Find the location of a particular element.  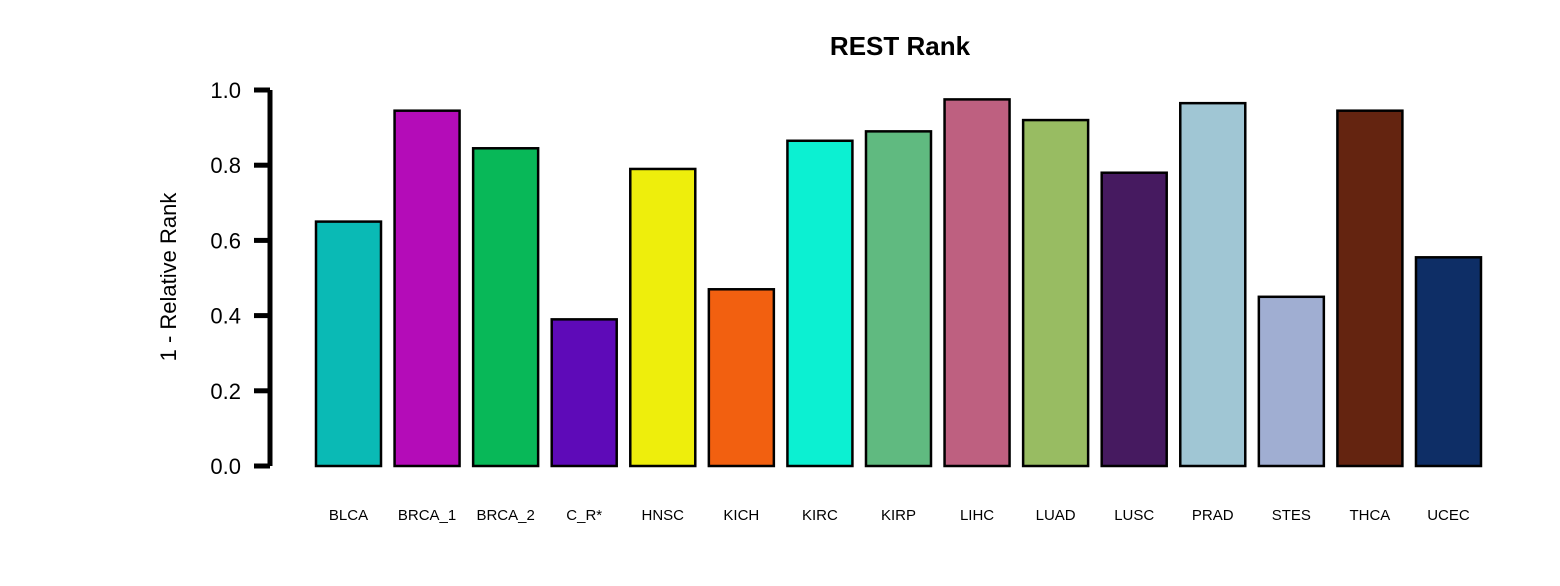

x-tick-label: PRAD is located at coordinates (1213, 515).